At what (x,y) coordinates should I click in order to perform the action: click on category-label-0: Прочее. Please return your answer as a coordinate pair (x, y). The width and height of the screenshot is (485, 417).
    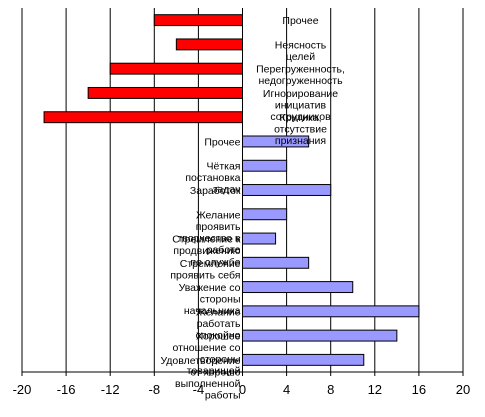
    Looking at the image, I should click on (300, 21).